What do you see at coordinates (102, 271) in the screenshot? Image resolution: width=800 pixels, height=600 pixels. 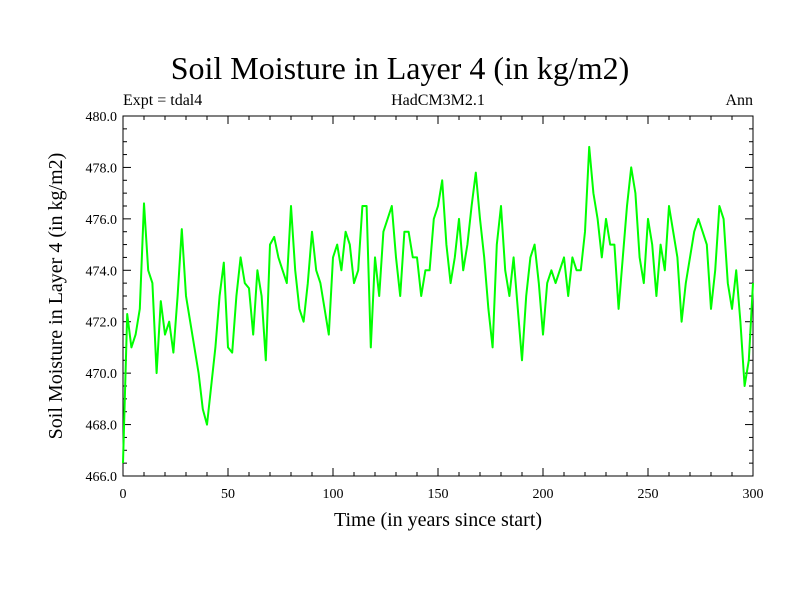 I see `y-tick-label: 474.0` at bounding box center [102, 271].